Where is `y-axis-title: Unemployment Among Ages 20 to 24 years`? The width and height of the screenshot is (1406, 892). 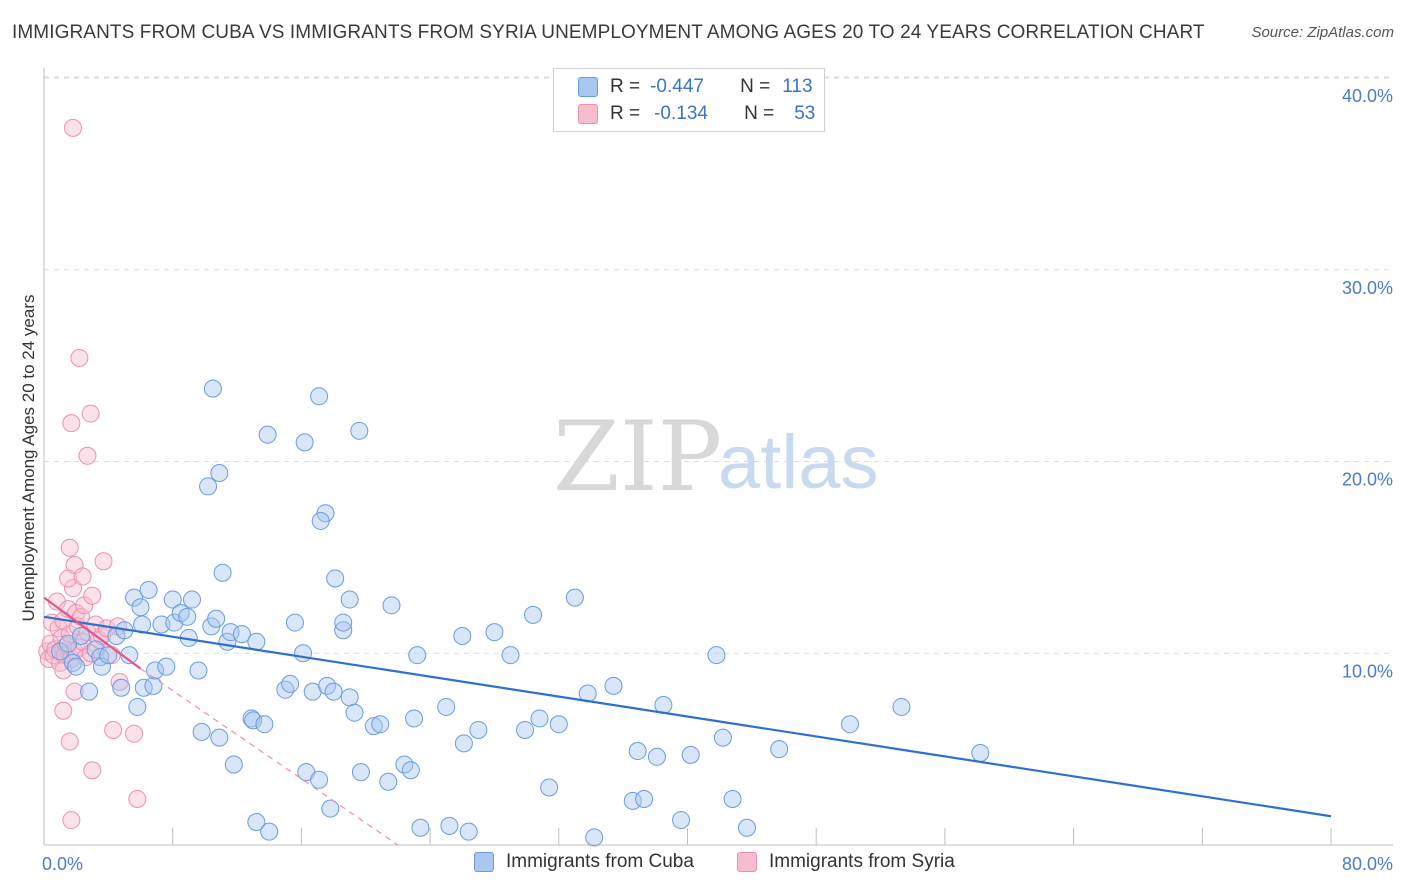
y-axis-title: Unemployment Among Ages 20 to 24 years is located at coordinates (28, 458).